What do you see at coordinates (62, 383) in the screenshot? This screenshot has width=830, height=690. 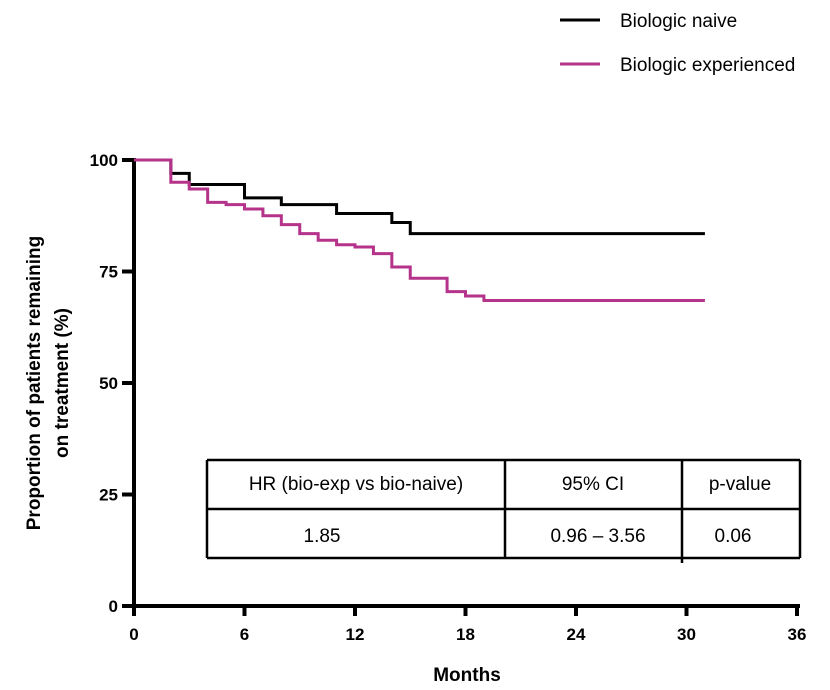 I see `y-axis-title-line-2: on treatment (%)` at bounding box center [62, 383].